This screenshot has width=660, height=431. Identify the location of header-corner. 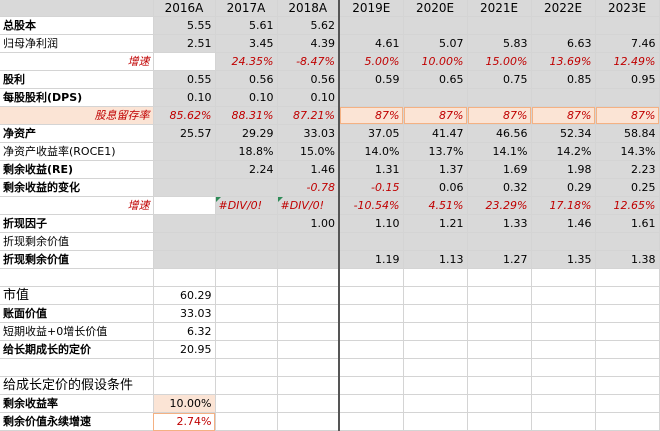
(77, 8).